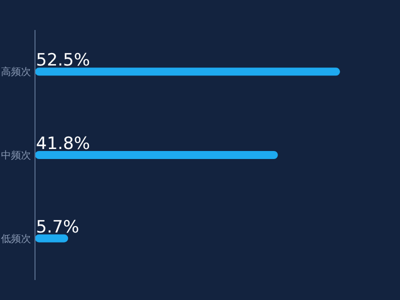  I want to click on y-tick-label: 低频次, so click(16, 238).